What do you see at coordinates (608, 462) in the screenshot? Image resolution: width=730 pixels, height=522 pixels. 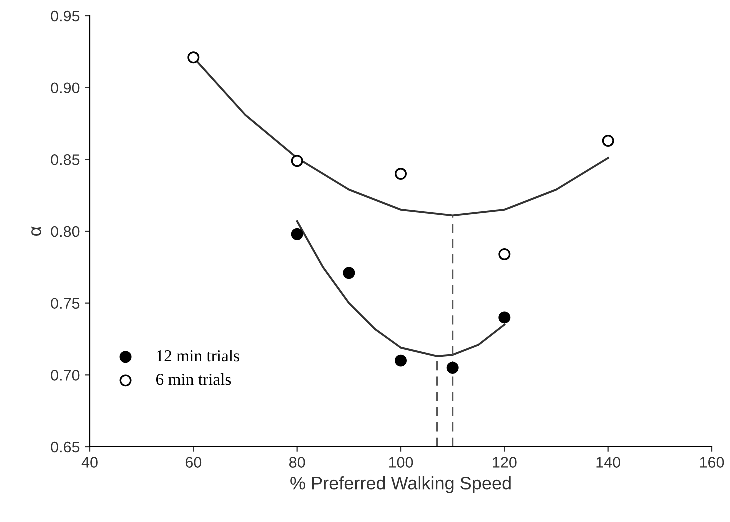 I see `x-tick-label: 140` at bounding box center [608, 462].